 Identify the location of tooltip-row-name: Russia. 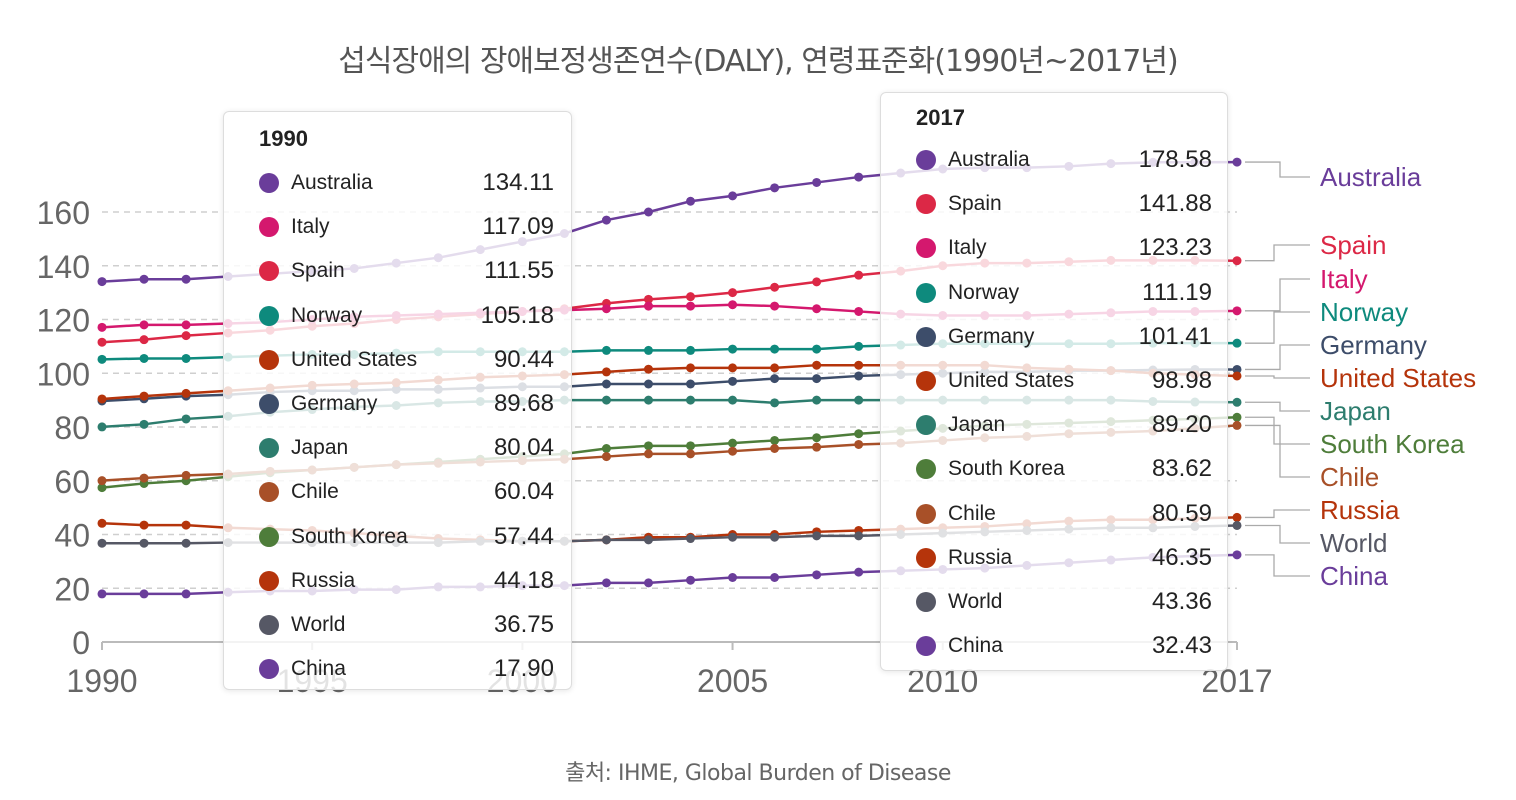
(323, 580).